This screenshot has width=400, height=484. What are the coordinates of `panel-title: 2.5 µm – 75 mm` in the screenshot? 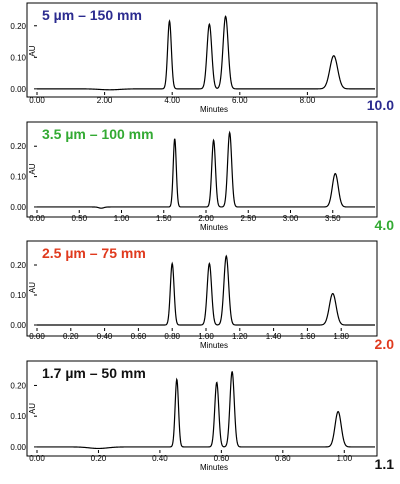 It's located at (94, 253).